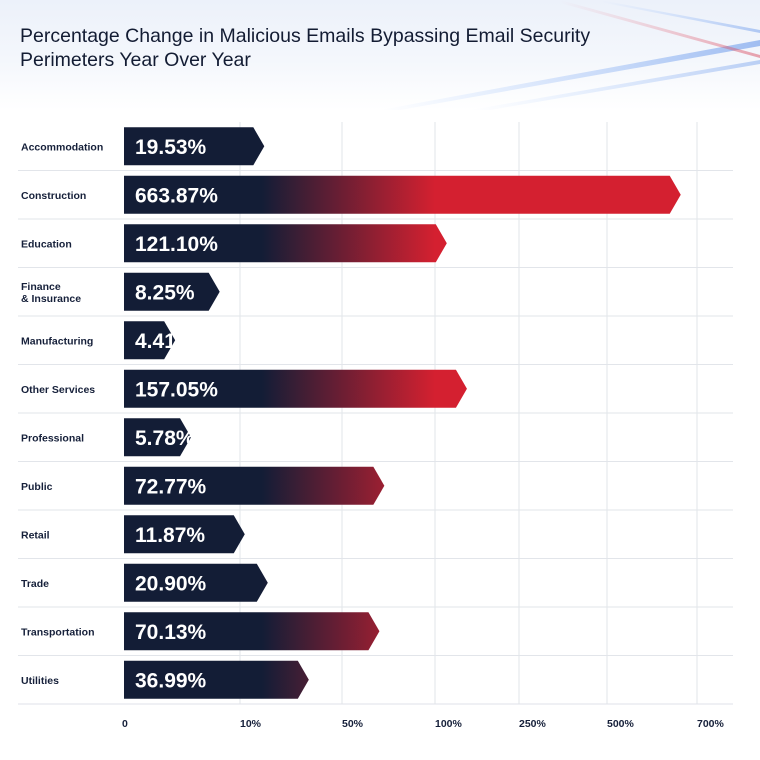 The height and width of the screenshot is (760, 760). I want to click on category-label: Professional, so click(52, 438).